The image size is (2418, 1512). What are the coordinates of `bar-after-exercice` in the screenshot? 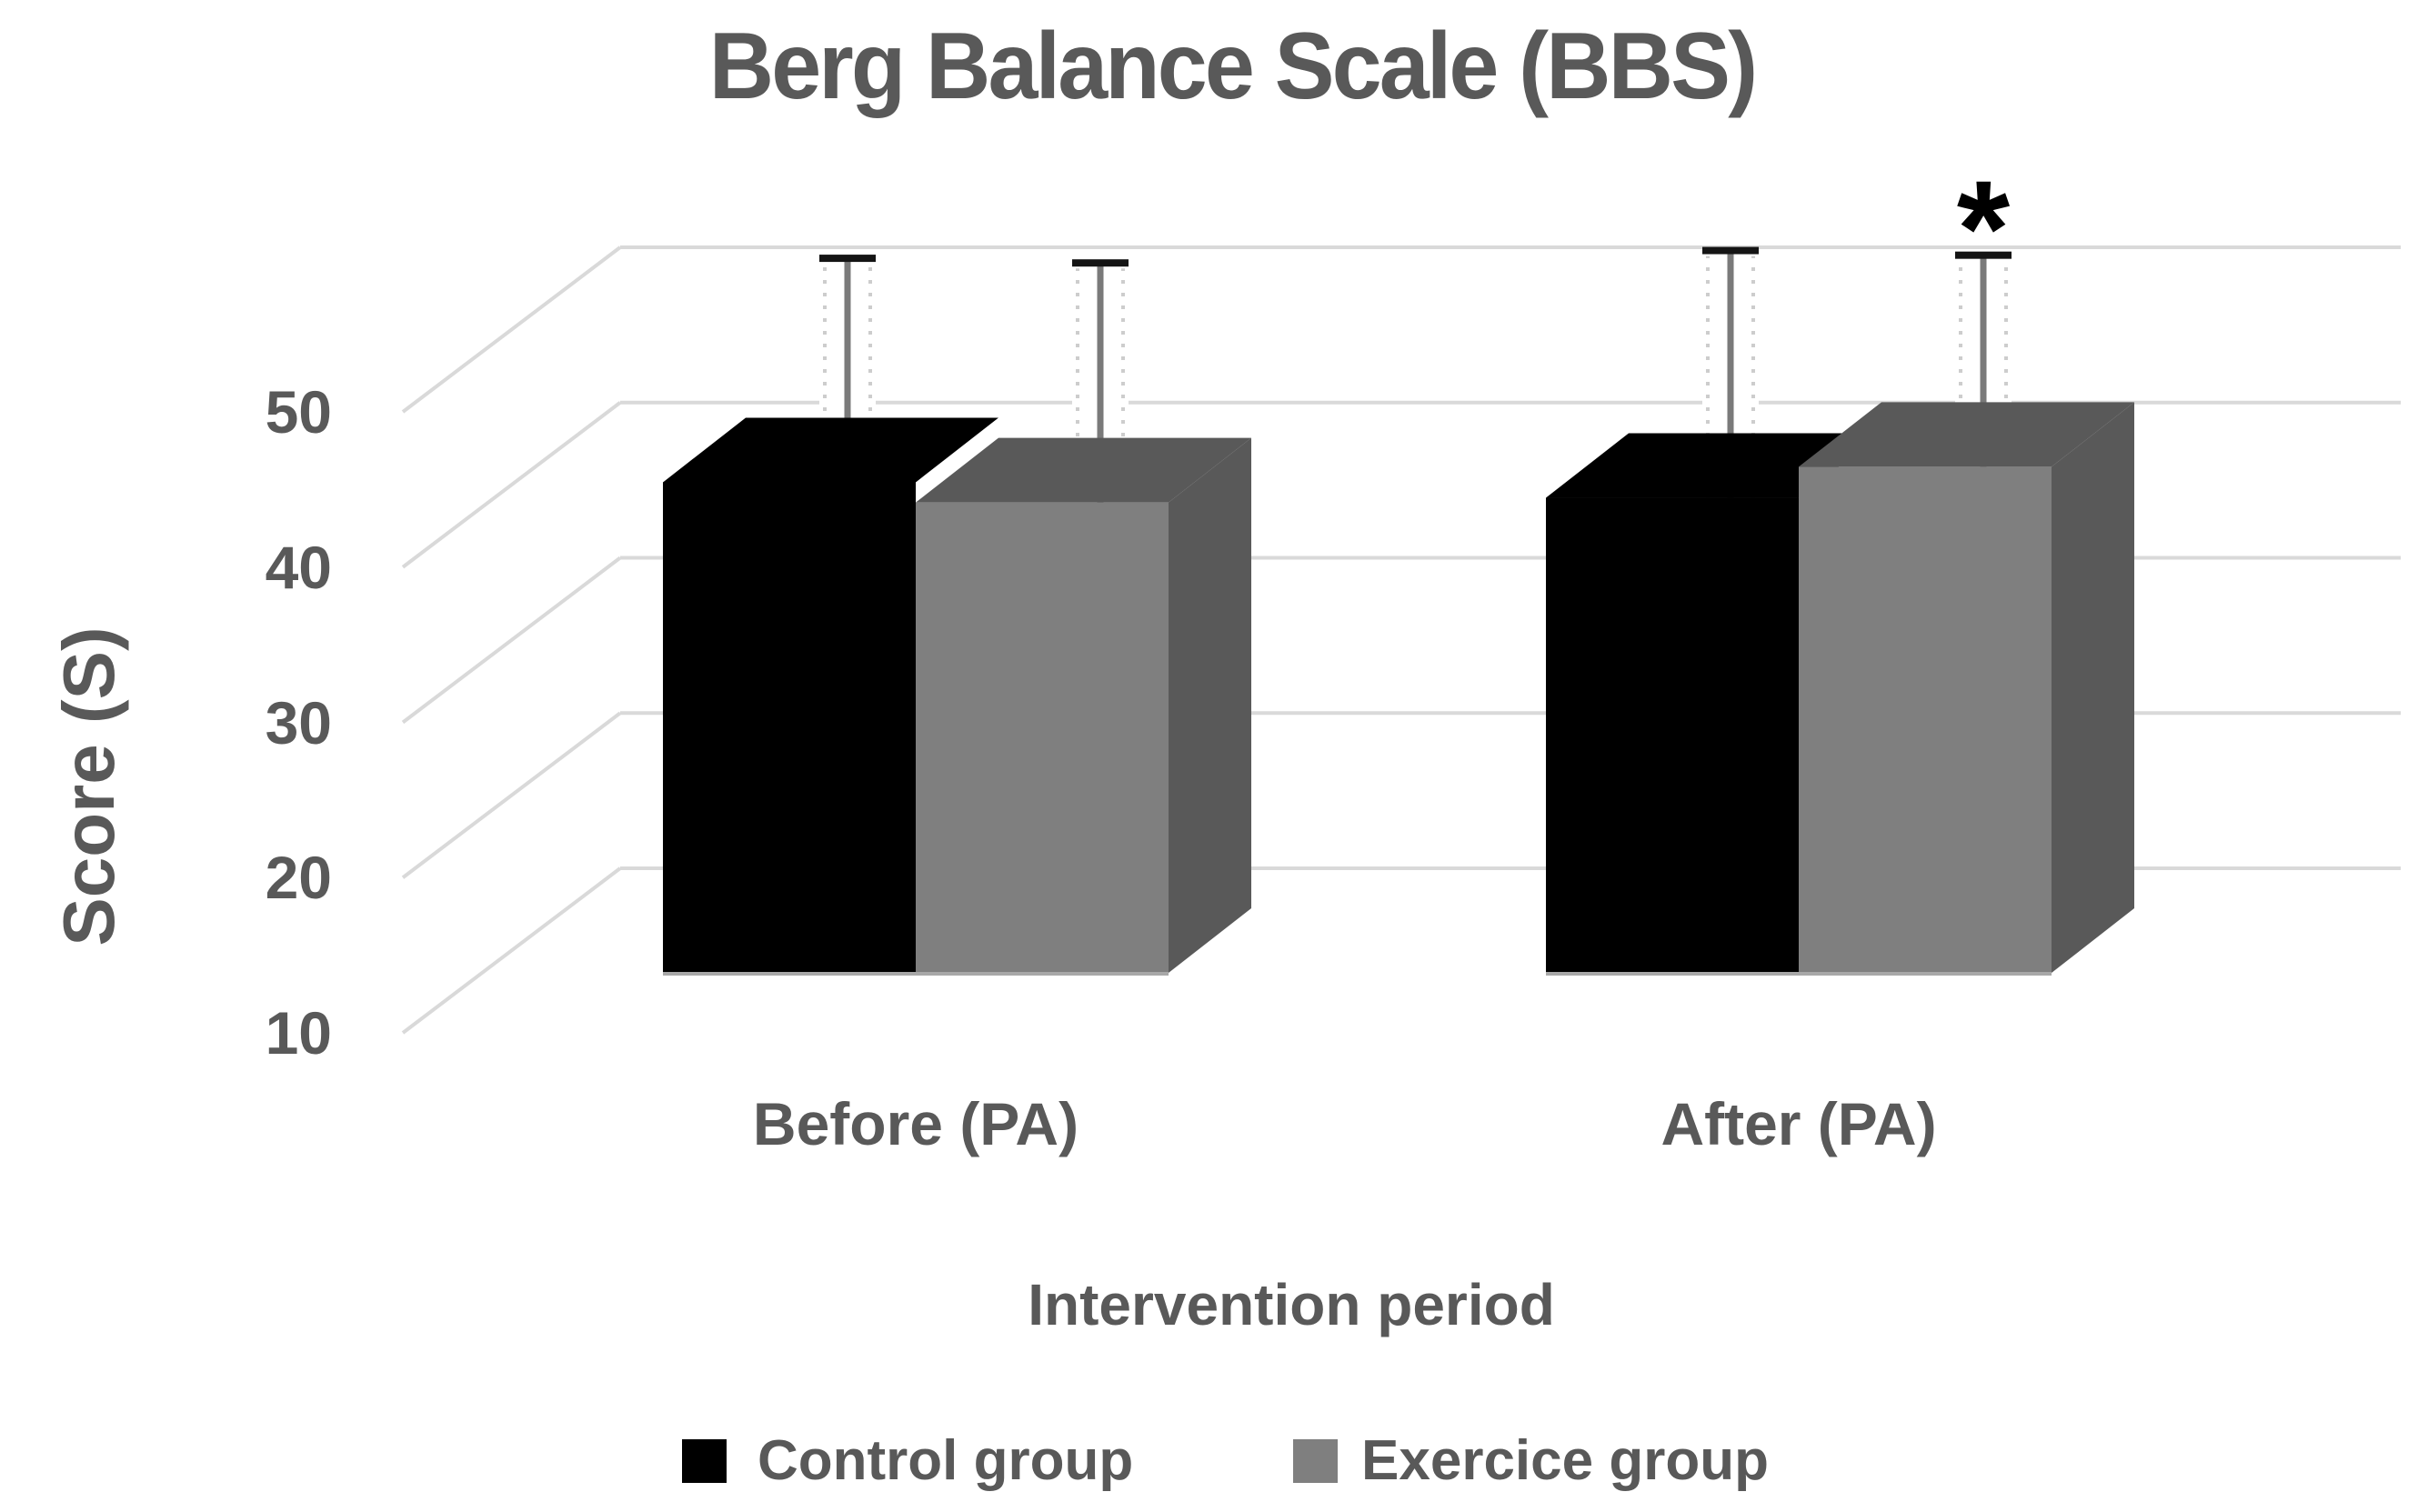 It's located at (1966, 687).